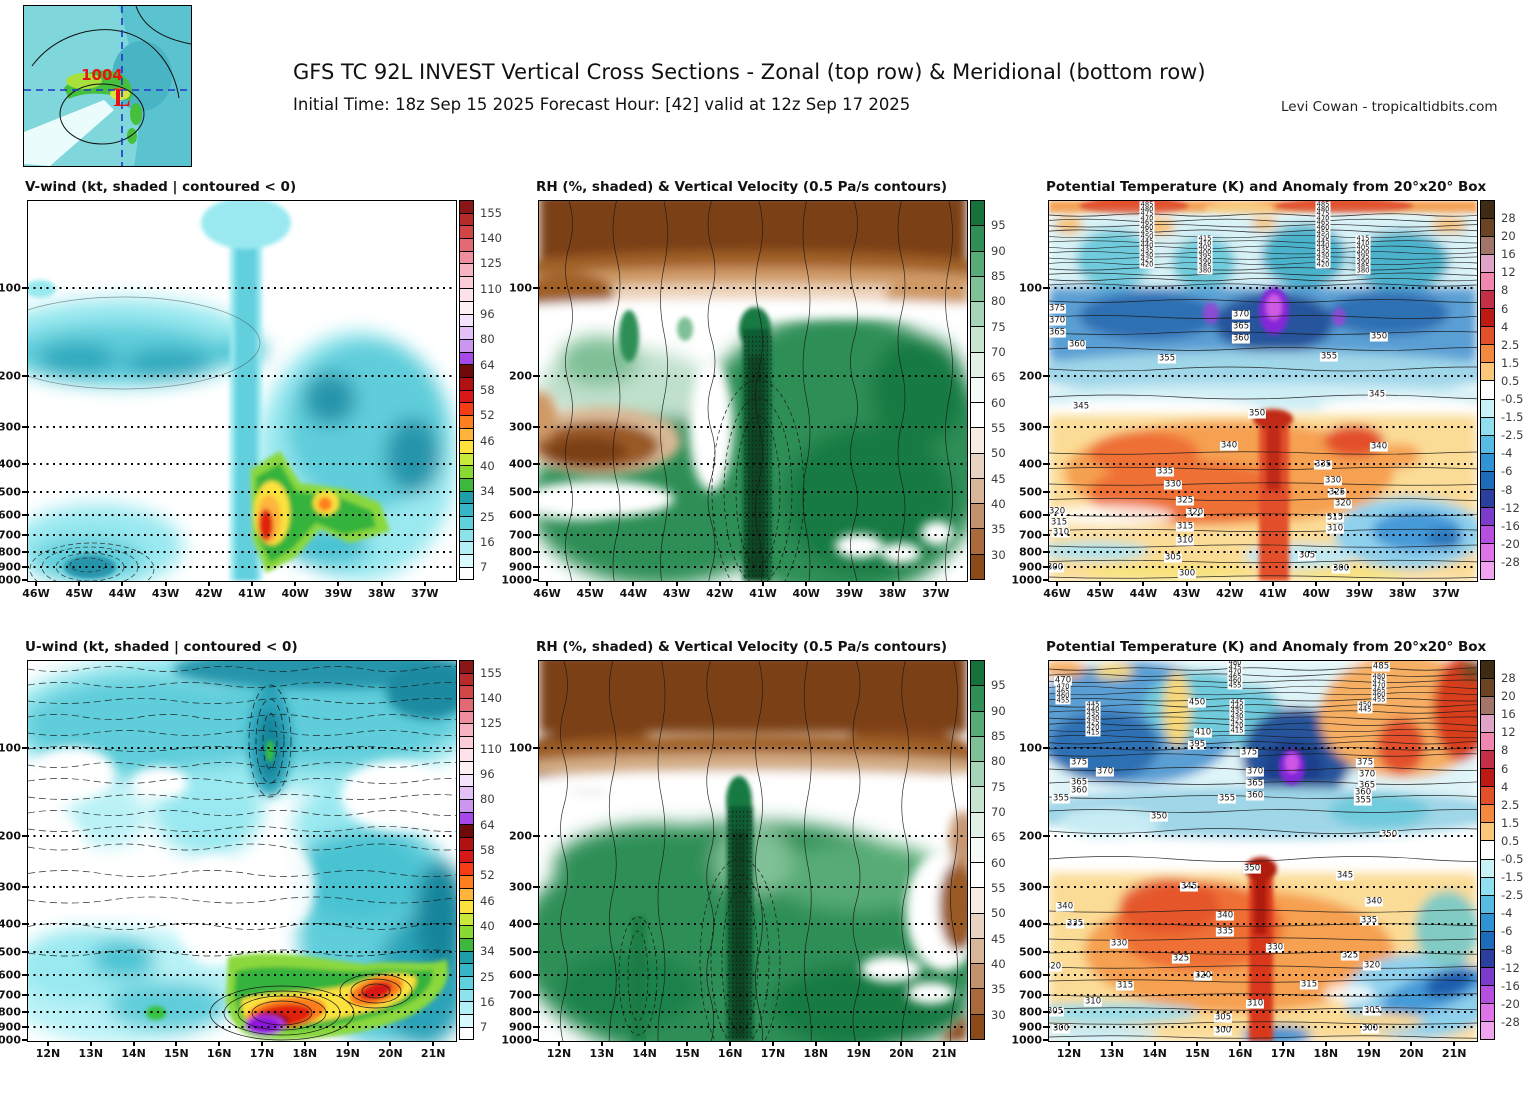 This screenshot has height=1110, width=1536. Describe the element at coordinates (1507, 913) in the screenshot. I see `colorbar-tick-label: -4` at that location.